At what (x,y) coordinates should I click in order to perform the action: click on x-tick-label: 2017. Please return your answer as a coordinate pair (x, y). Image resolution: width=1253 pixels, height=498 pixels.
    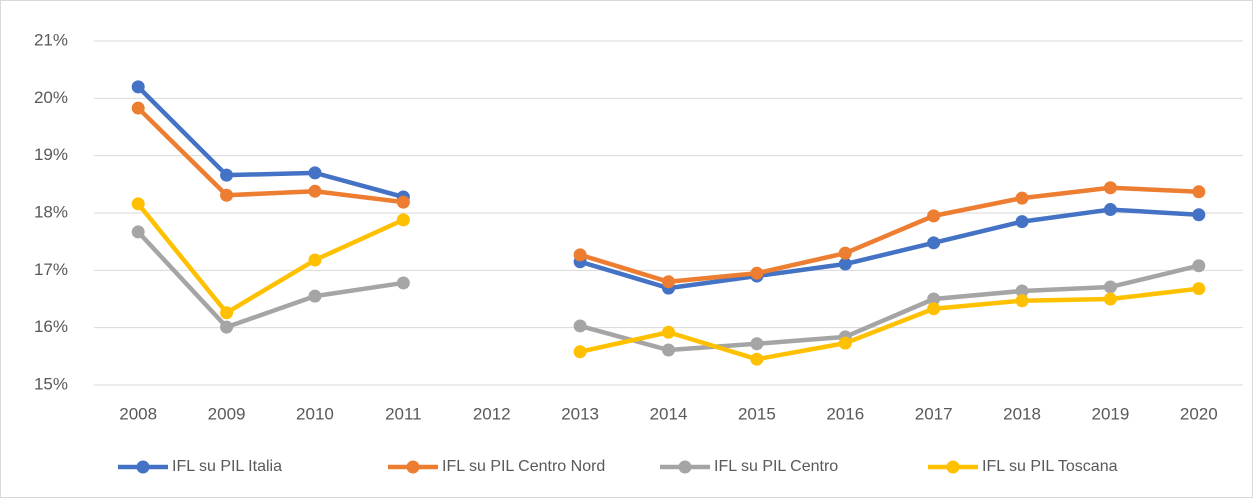
    Looking at the image, I should click on (934, 413).